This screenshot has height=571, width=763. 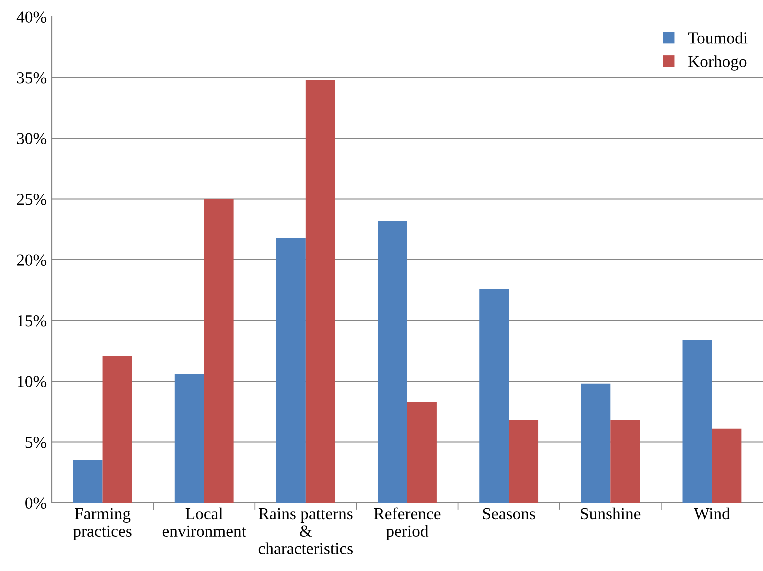 What do you see at coordinates (32, 138) in the screenshot?
I see `y-tick-label: 30%` at bounding box center [32, 138].